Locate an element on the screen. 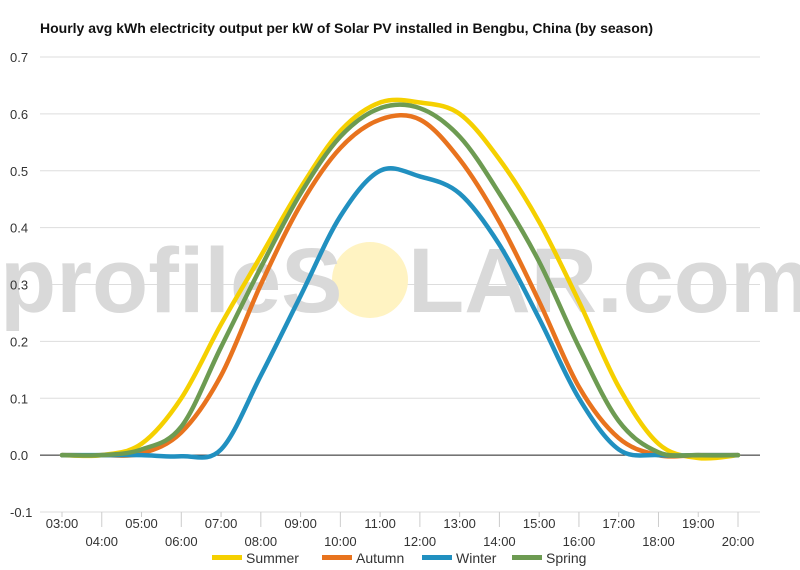 The width and height of the screenshot is (800, 570). x-tick-label: 05:00 is located at coordinates (141, 523).